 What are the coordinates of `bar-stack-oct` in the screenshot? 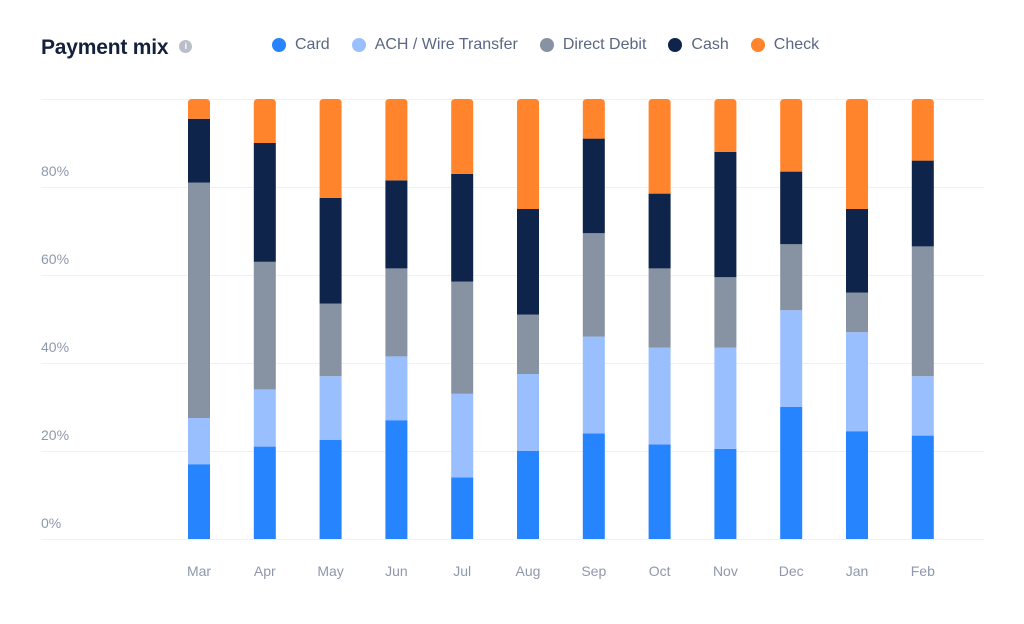 It's located at (659, 319).